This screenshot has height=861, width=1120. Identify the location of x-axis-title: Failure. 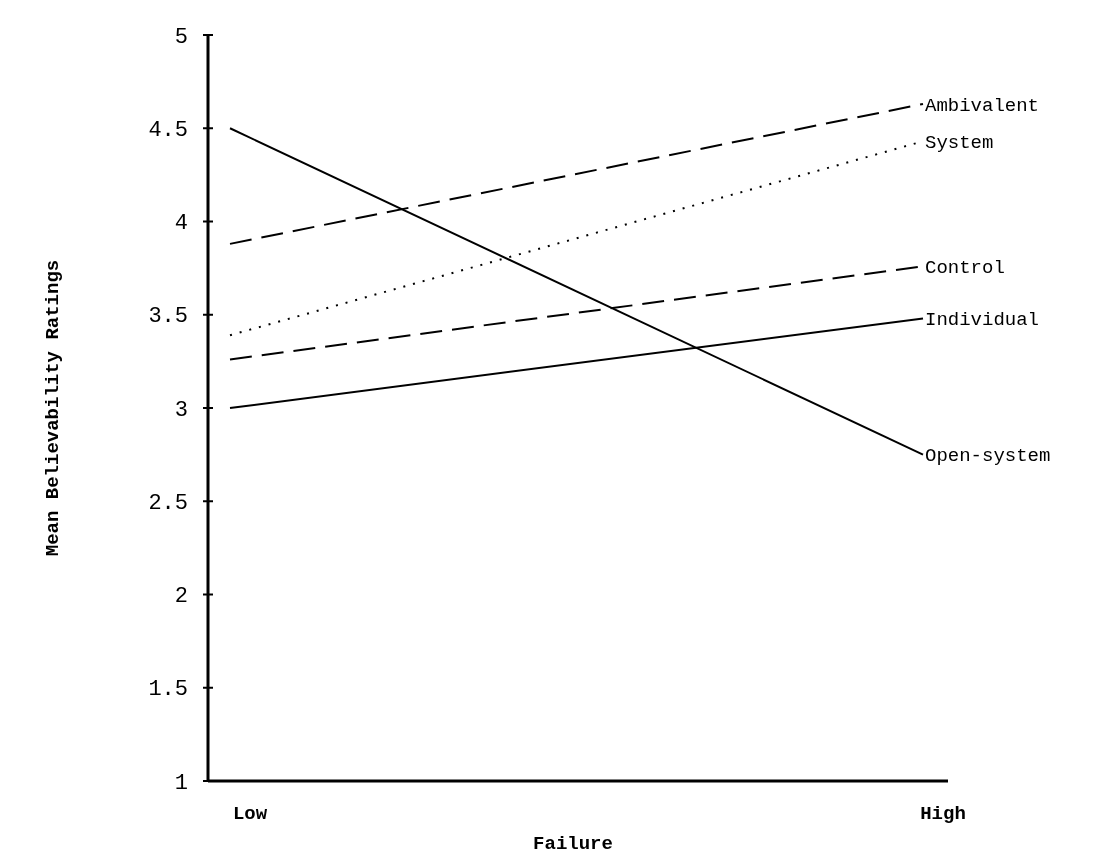
(573, 844).